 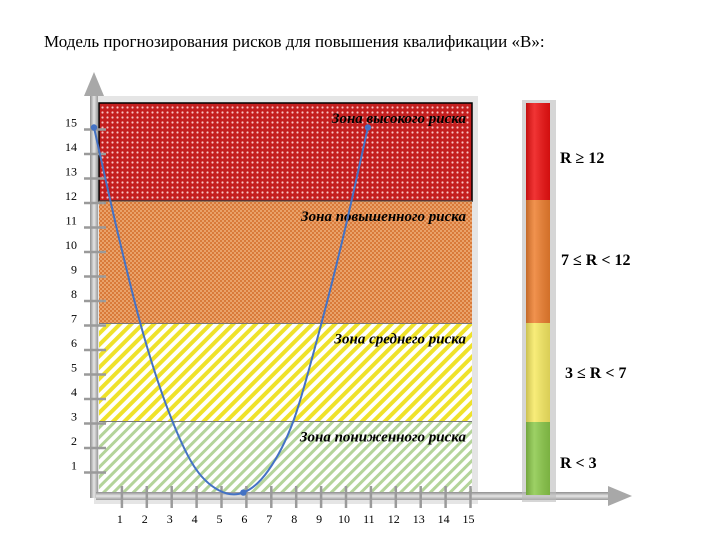 What do you see at coordinates (71, 147) in the screenshot?
I see `y-tick-label: 14` at bounding box center [71, 147].